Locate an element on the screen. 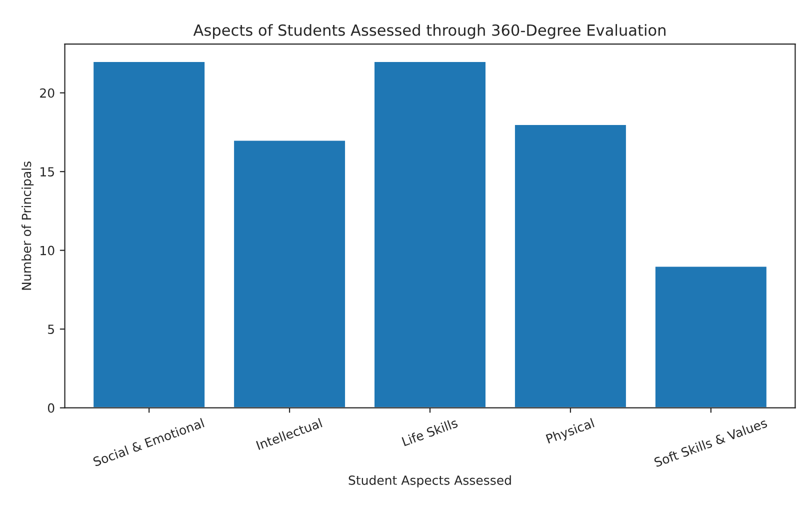 This screenshot has height=506, width=800. y-tick-label: 0 is located at coordinates (51, 408).